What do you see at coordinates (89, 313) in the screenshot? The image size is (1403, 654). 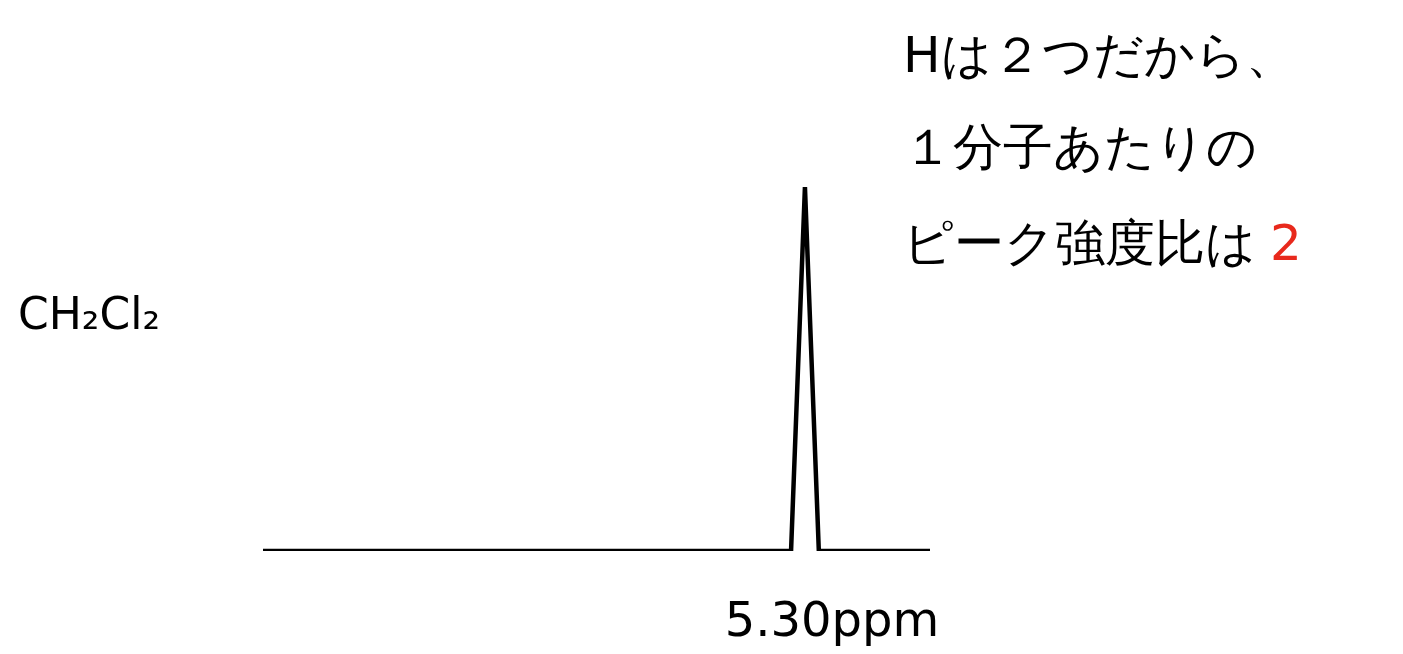 I see `text: CH₂Cl₂` at bounding box center [89, 313].